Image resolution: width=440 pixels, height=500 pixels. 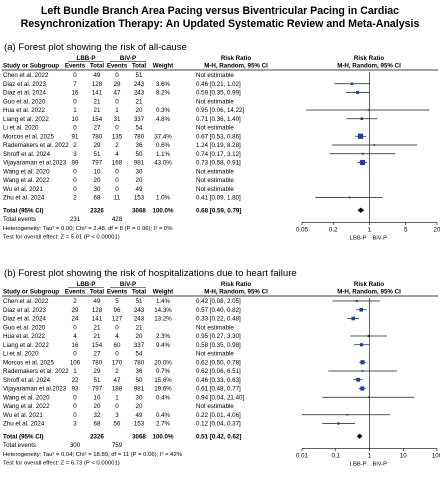 I want to click on total-lbbp-value: 797, so click(x=97, y=389).